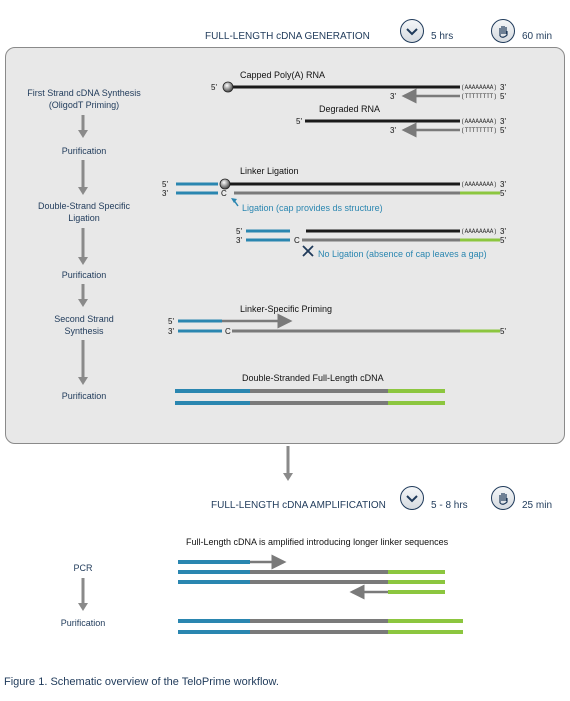 This screenshot has height=701, width=570. Describe the element at coordinates (84, 396) in the screenshot. I see `step-purification-3: Purification` at that location.